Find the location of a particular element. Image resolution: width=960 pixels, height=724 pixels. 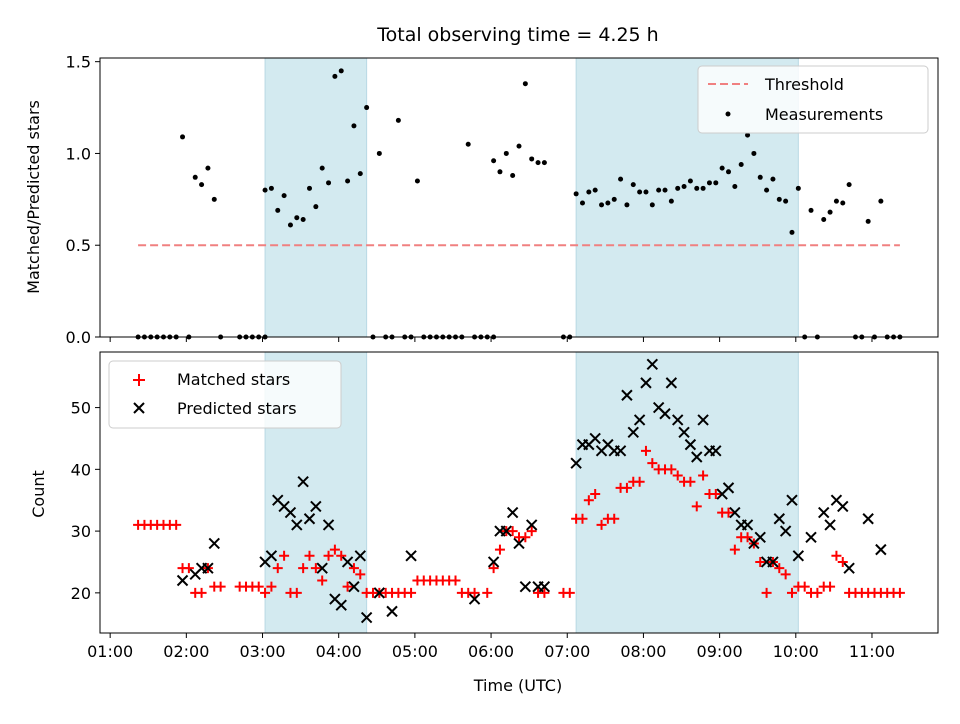

x-tick-label: 04:00 is located at coordinates (339, 651).